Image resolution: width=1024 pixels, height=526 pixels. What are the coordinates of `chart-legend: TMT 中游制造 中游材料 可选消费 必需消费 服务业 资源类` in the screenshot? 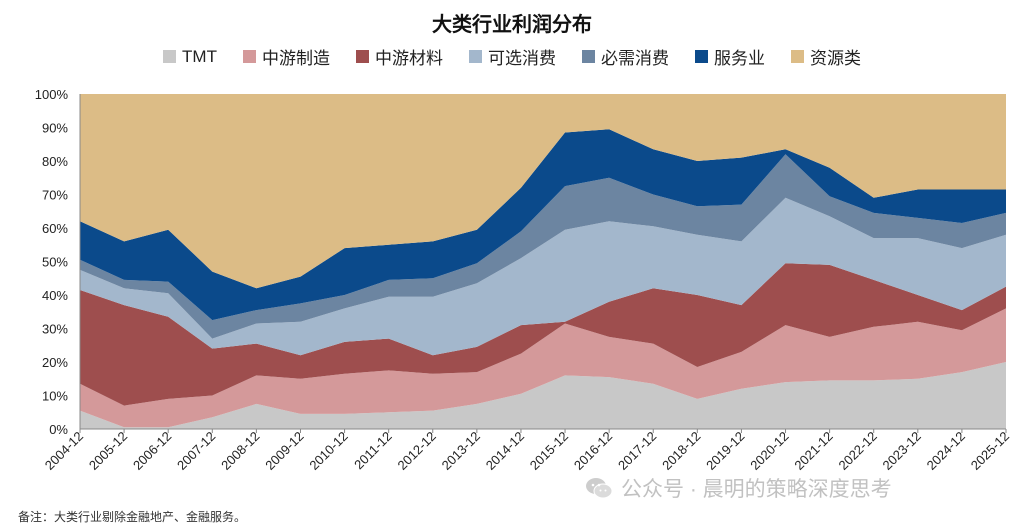 It's located at (512, 56).